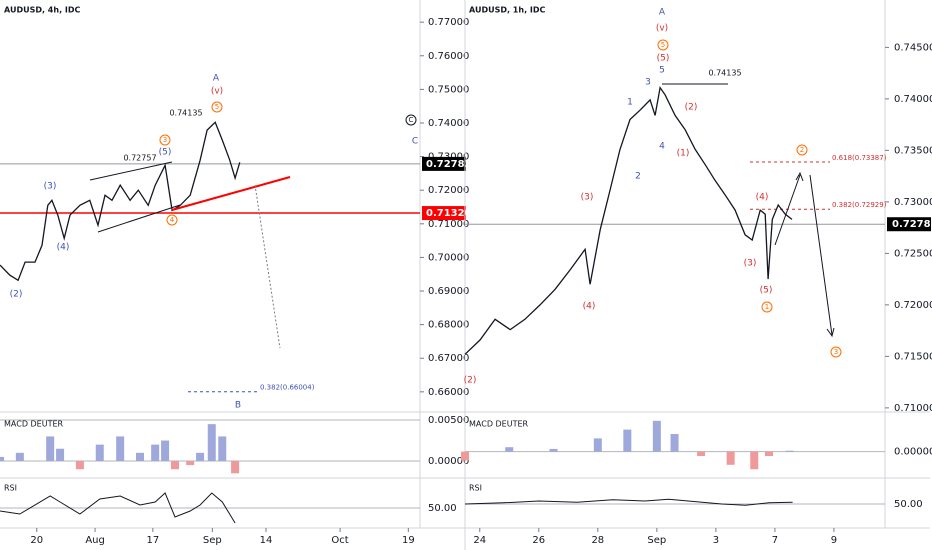 The width and height of the screenshot is (932, 550). I want to click on level-label: 0.382(0.66004), so click(287, 388).